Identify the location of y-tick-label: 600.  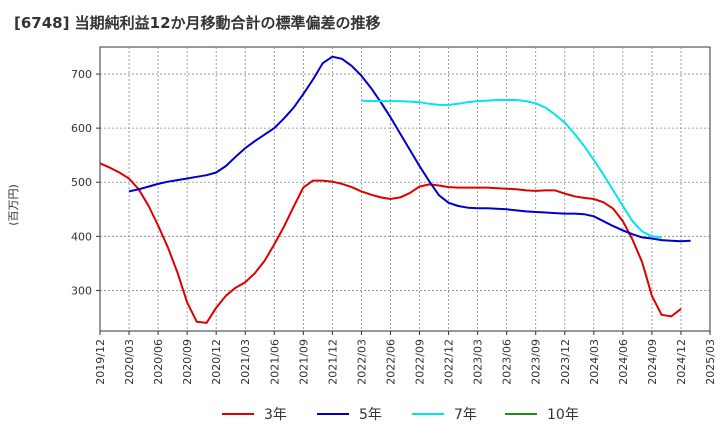
(81, 128).